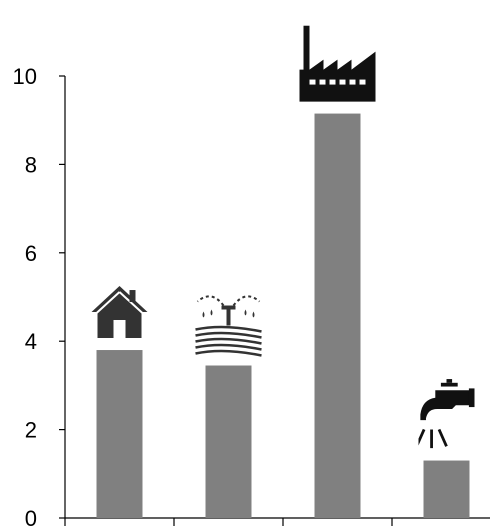 Image resolution: width=490 pixels, height=526 pixels. What do you see at coordinates (39, 295) in the screenshot?
I see `y-ticks: 0 2 4 6 8 10` at bounding box center [39, 295].